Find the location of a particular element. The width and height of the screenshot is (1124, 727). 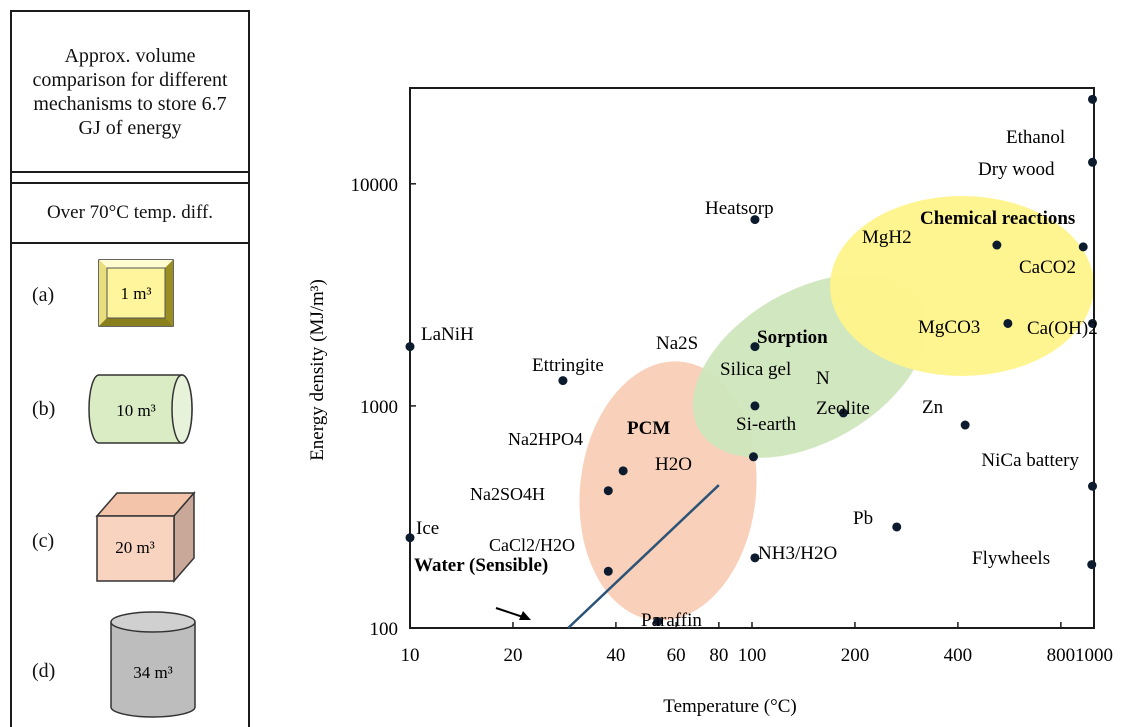

x-tick-label: 60 is located at coordinates (676, 655).